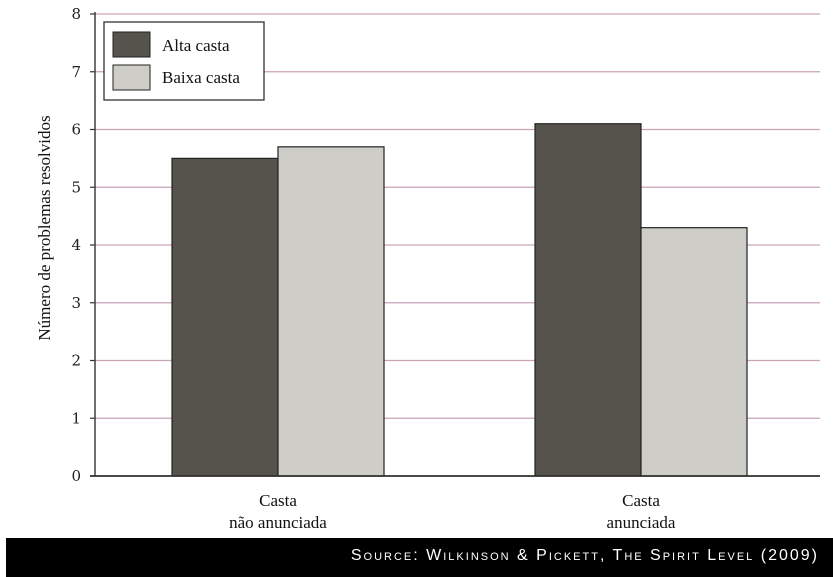 This screenshot has height=577, width=833. Describe the element at coordinates (641, 522) in the screenshot. I see `category-label-line: anunciada` at that location.